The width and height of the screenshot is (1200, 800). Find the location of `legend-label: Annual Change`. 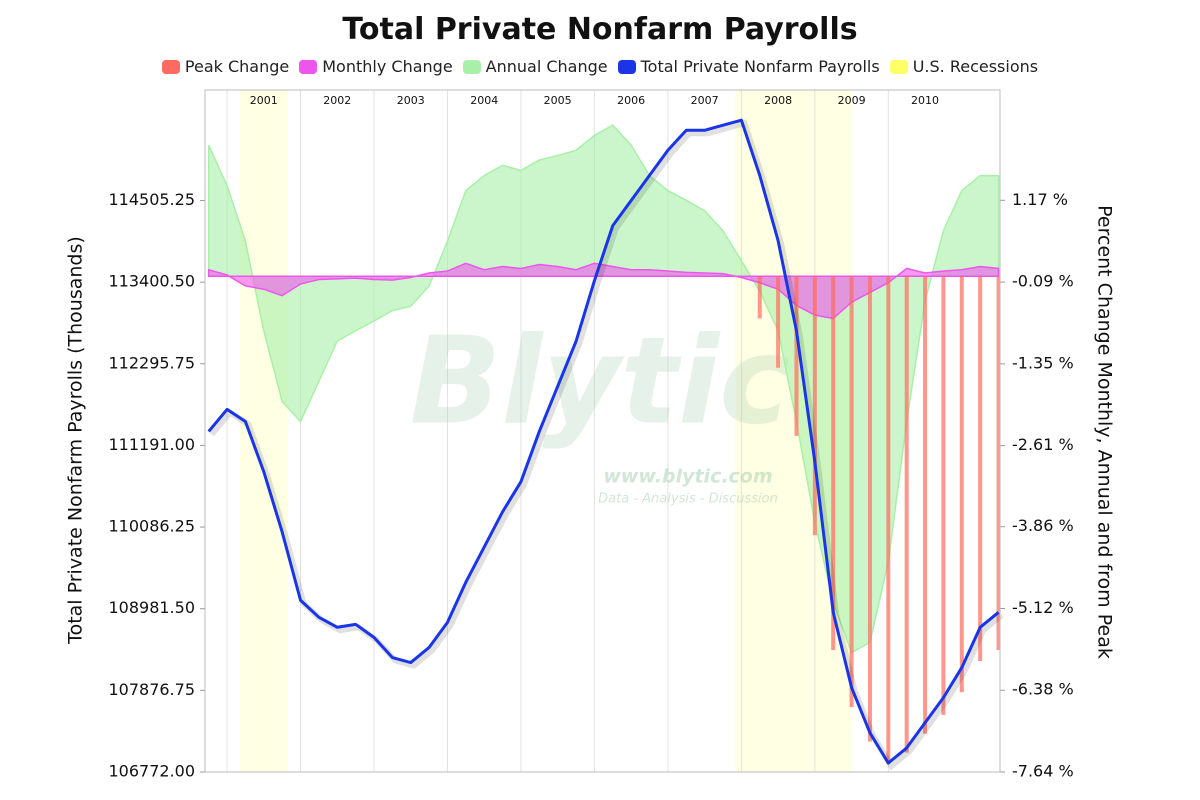

legend-label: Annual Change is located at coordinates (546, 66).